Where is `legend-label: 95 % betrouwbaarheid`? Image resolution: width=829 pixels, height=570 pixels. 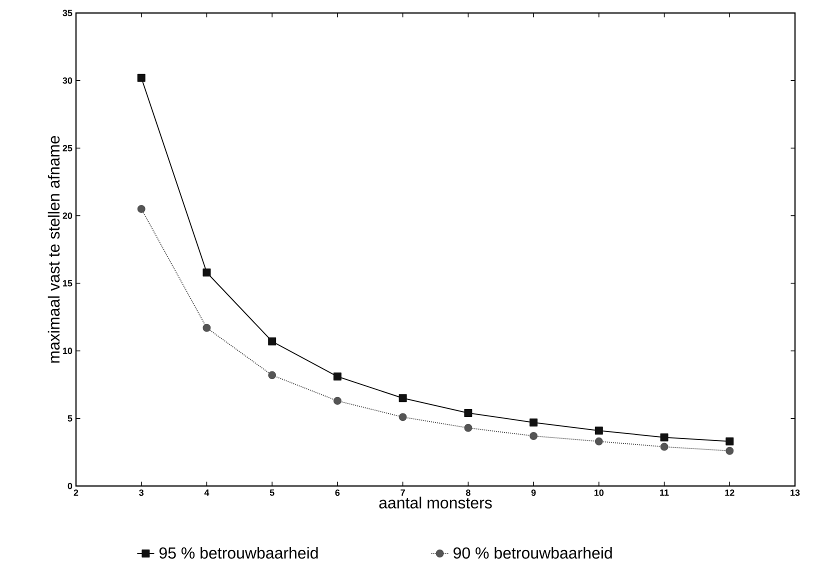 legend-label: 95 % betrouwbaarheid is located at coordinates (238, 552).